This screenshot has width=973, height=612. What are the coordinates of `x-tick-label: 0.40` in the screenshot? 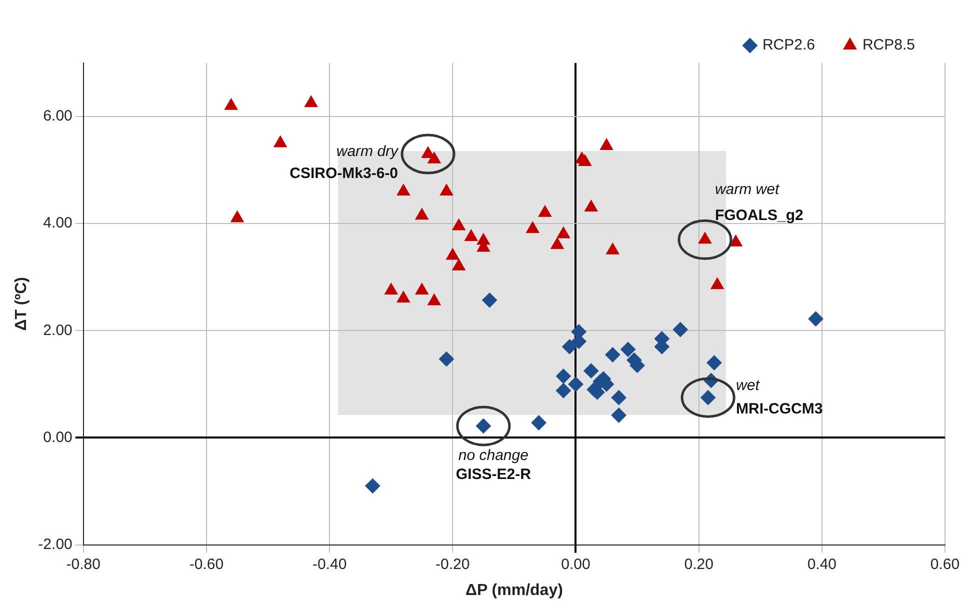 It's located at (822, 564).